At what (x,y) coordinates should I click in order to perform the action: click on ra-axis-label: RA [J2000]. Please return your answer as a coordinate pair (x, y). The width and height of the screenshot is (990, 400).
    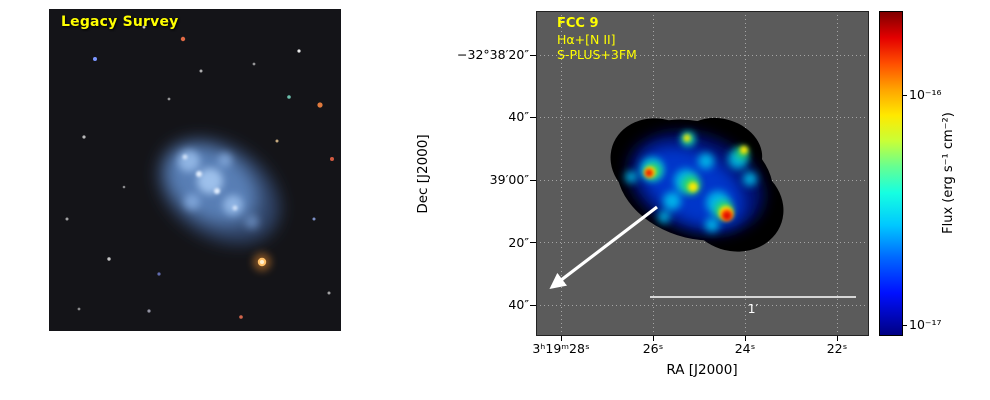
    Looking at the image, I should click on (702, 370).